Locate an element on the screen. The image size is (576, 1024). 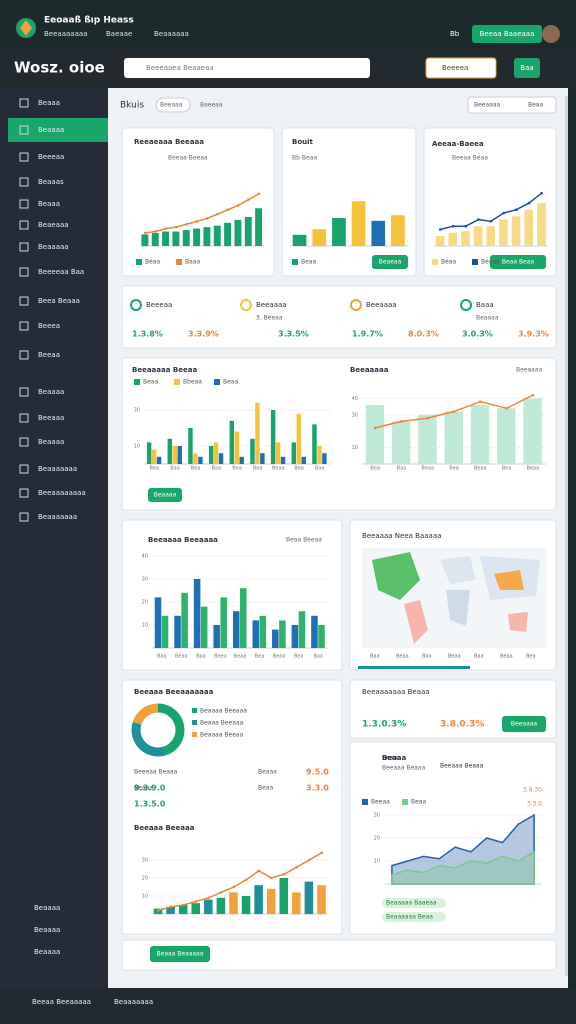
tab-label: Beeaaa is located at coordinates (171, 105).